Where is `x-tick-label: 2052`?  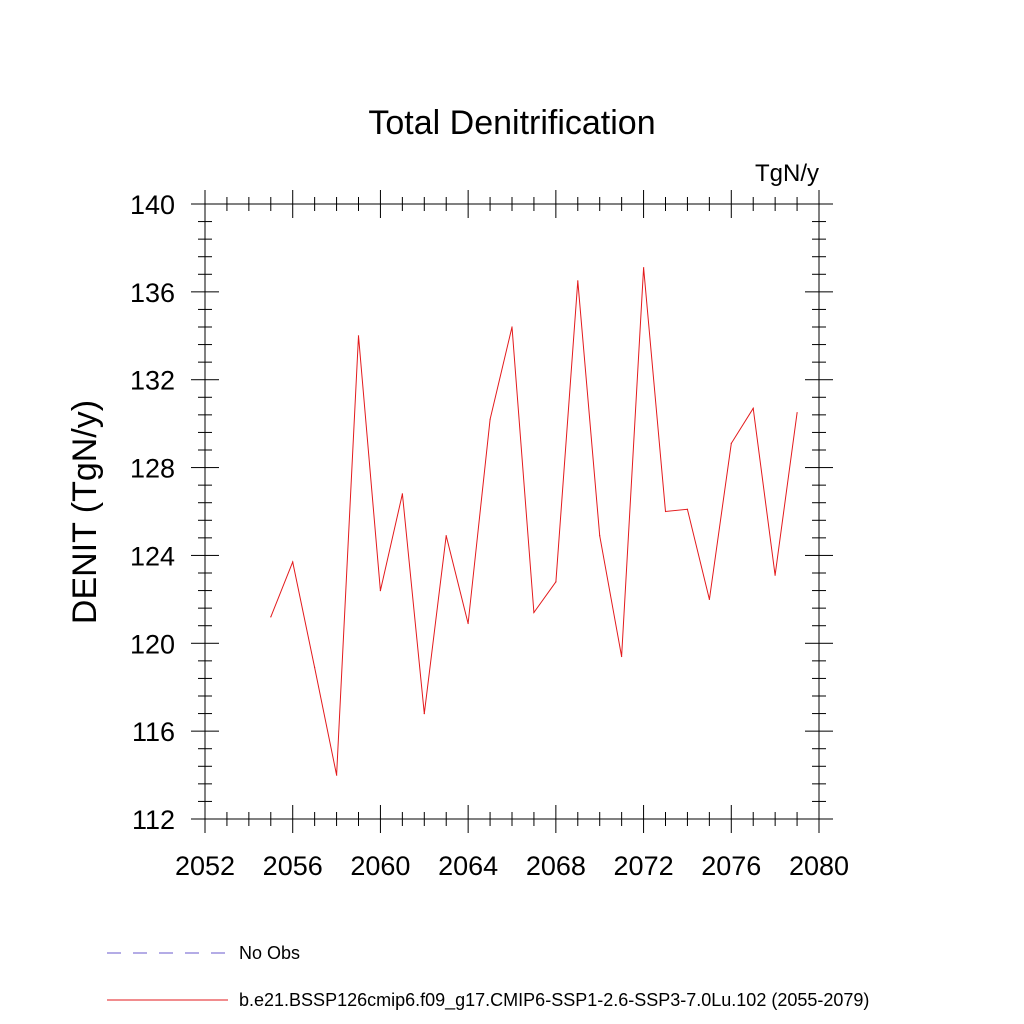
x-tick-label: 2052 is located at coordinates (205, 866).